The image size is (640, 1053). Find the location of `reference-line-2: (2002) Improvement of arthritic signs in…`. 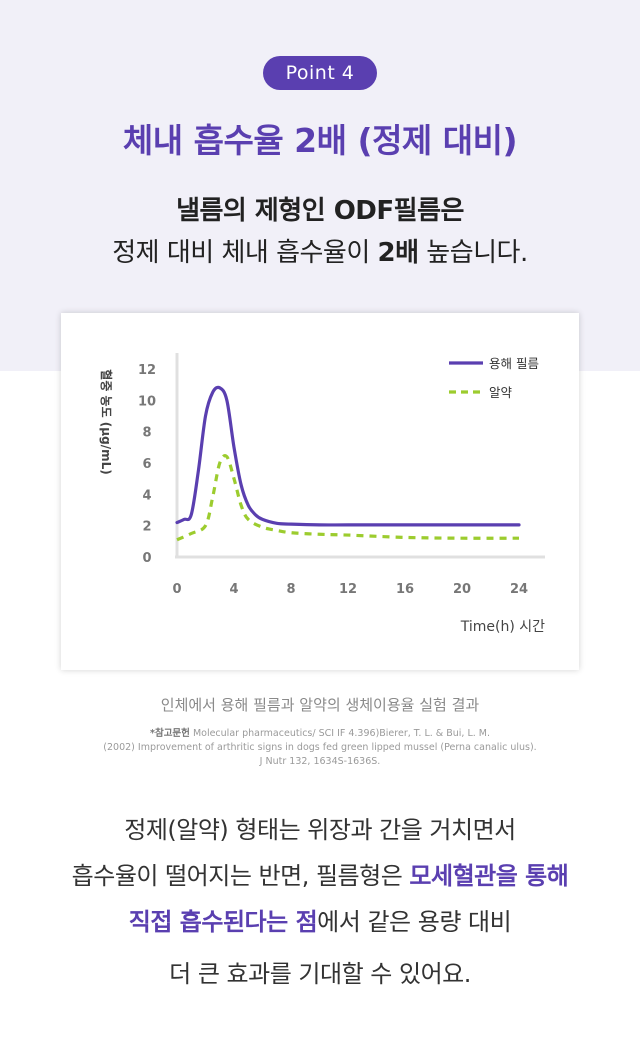

reference-line-2: (2002) Improvement of arthritic signs in… is located at coordinates (320, 747).